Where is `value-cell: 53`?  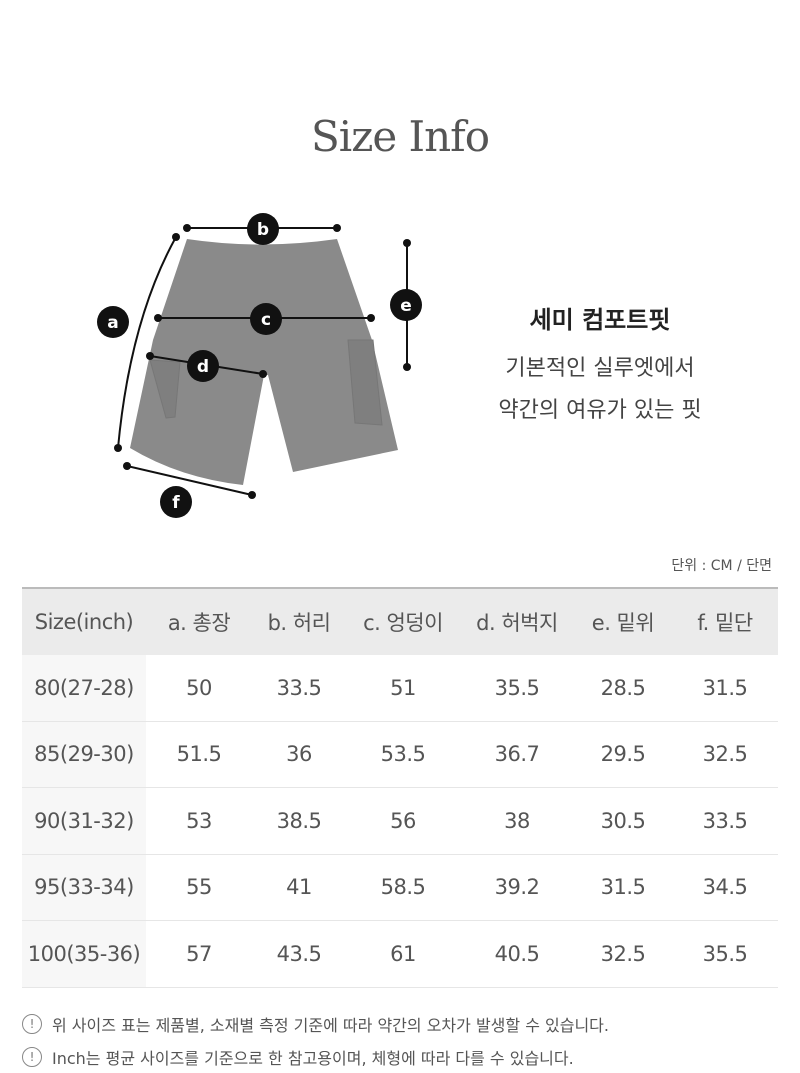
value-cell: 53 is located at coordinates (199, 820).